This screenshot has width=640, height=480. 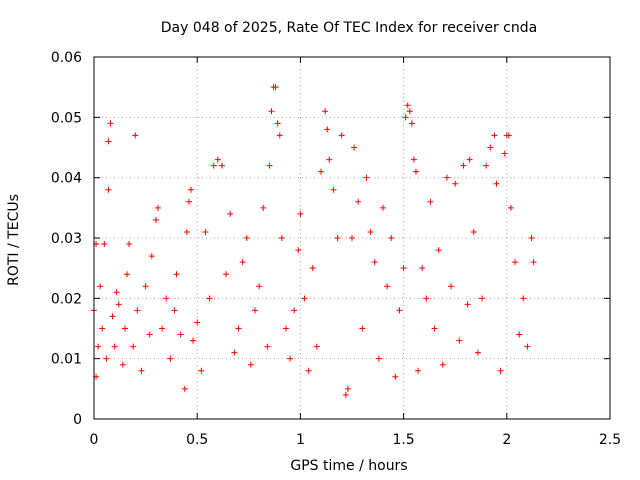 What do you see at coordinates (66, 360) in the screenshot?
I see `y-tick-label: 0.01` at bounding box center [66, 360].